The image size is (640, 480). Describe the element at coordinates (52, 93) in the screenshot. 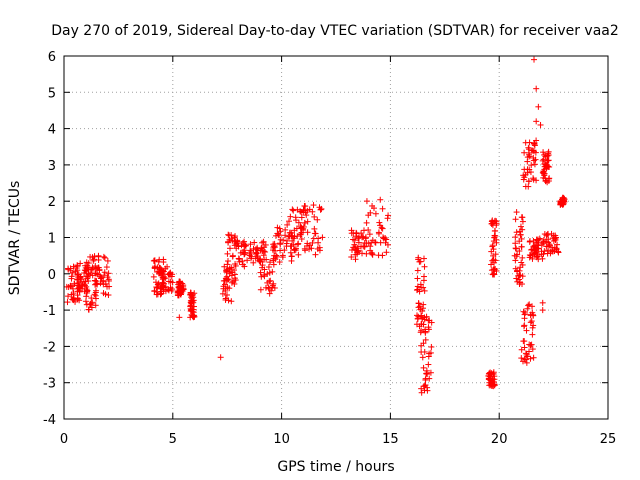

I see `y-tick-label: 5` at that location.